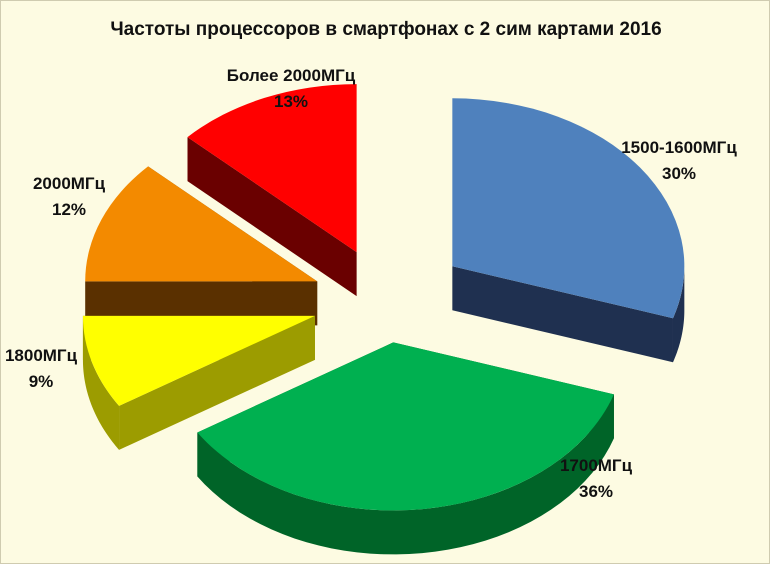 This screenshot has width=770, height=565. Describe the element at coordinates (291, 101) in the screenshot. I see `slice-percent-4: 13%` at that location.